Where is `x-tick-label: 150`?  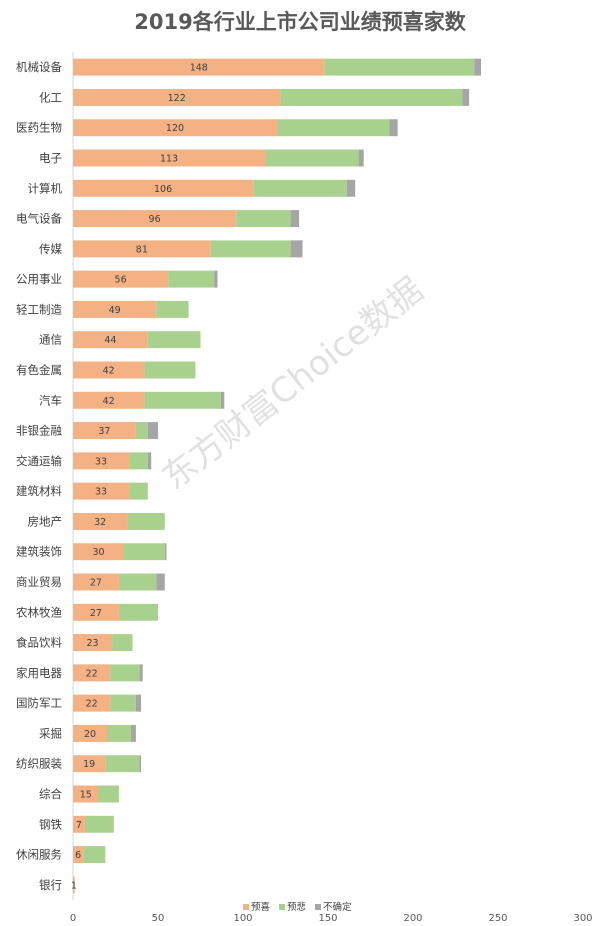
x-tick-label: 150 is located at coordinates (327, 918).